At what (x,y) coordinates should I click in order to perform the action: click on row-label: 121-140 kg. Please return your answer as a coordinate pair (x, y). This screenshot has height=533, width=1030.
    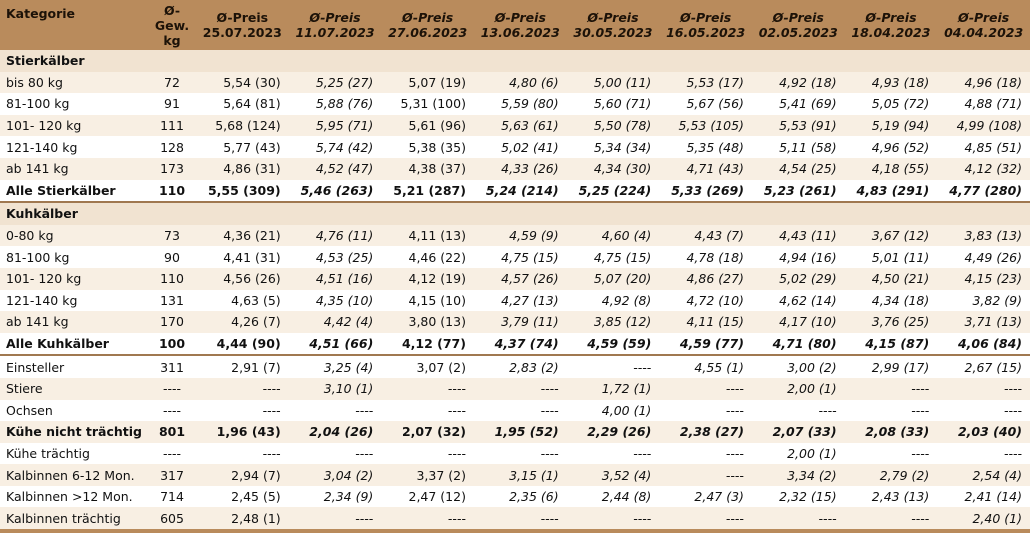
    Looking at the image, I should click on (74, 147).